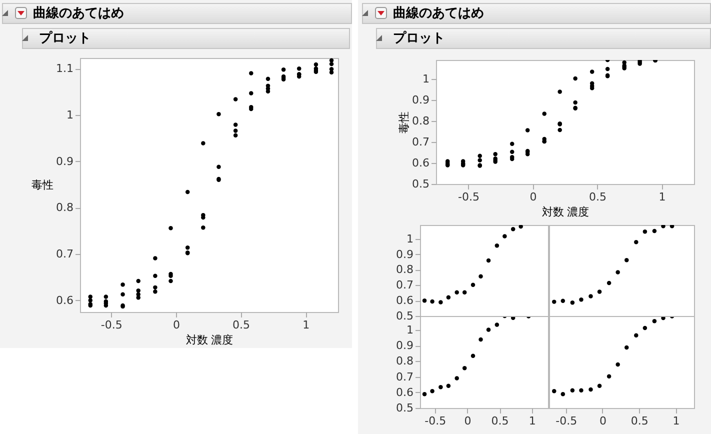 The image size is (711, 434). Describe the element at coordinates (65, 69) in the screenshot. I see `y-tick-label: 1.1` at that location.